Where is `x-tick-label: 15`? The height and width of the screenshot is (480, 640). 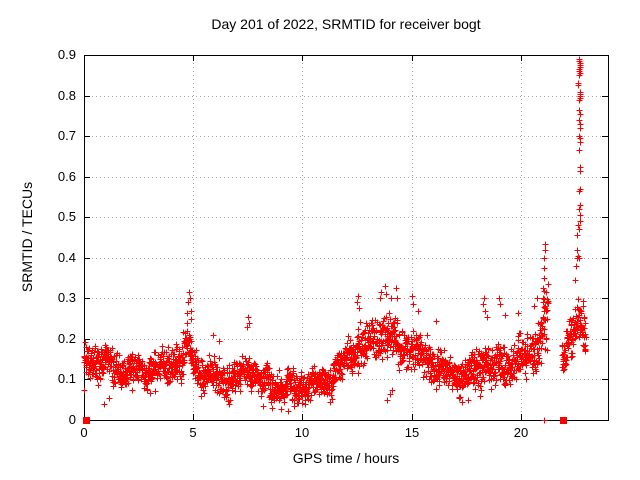 x-tick-label: 15 is located at coordinates (412, 432).